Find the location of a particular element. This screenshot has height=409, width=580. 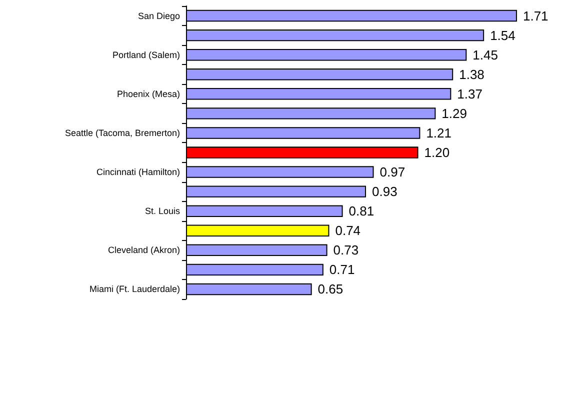

data-label: 1.20 is located at coordinates (437, 152).